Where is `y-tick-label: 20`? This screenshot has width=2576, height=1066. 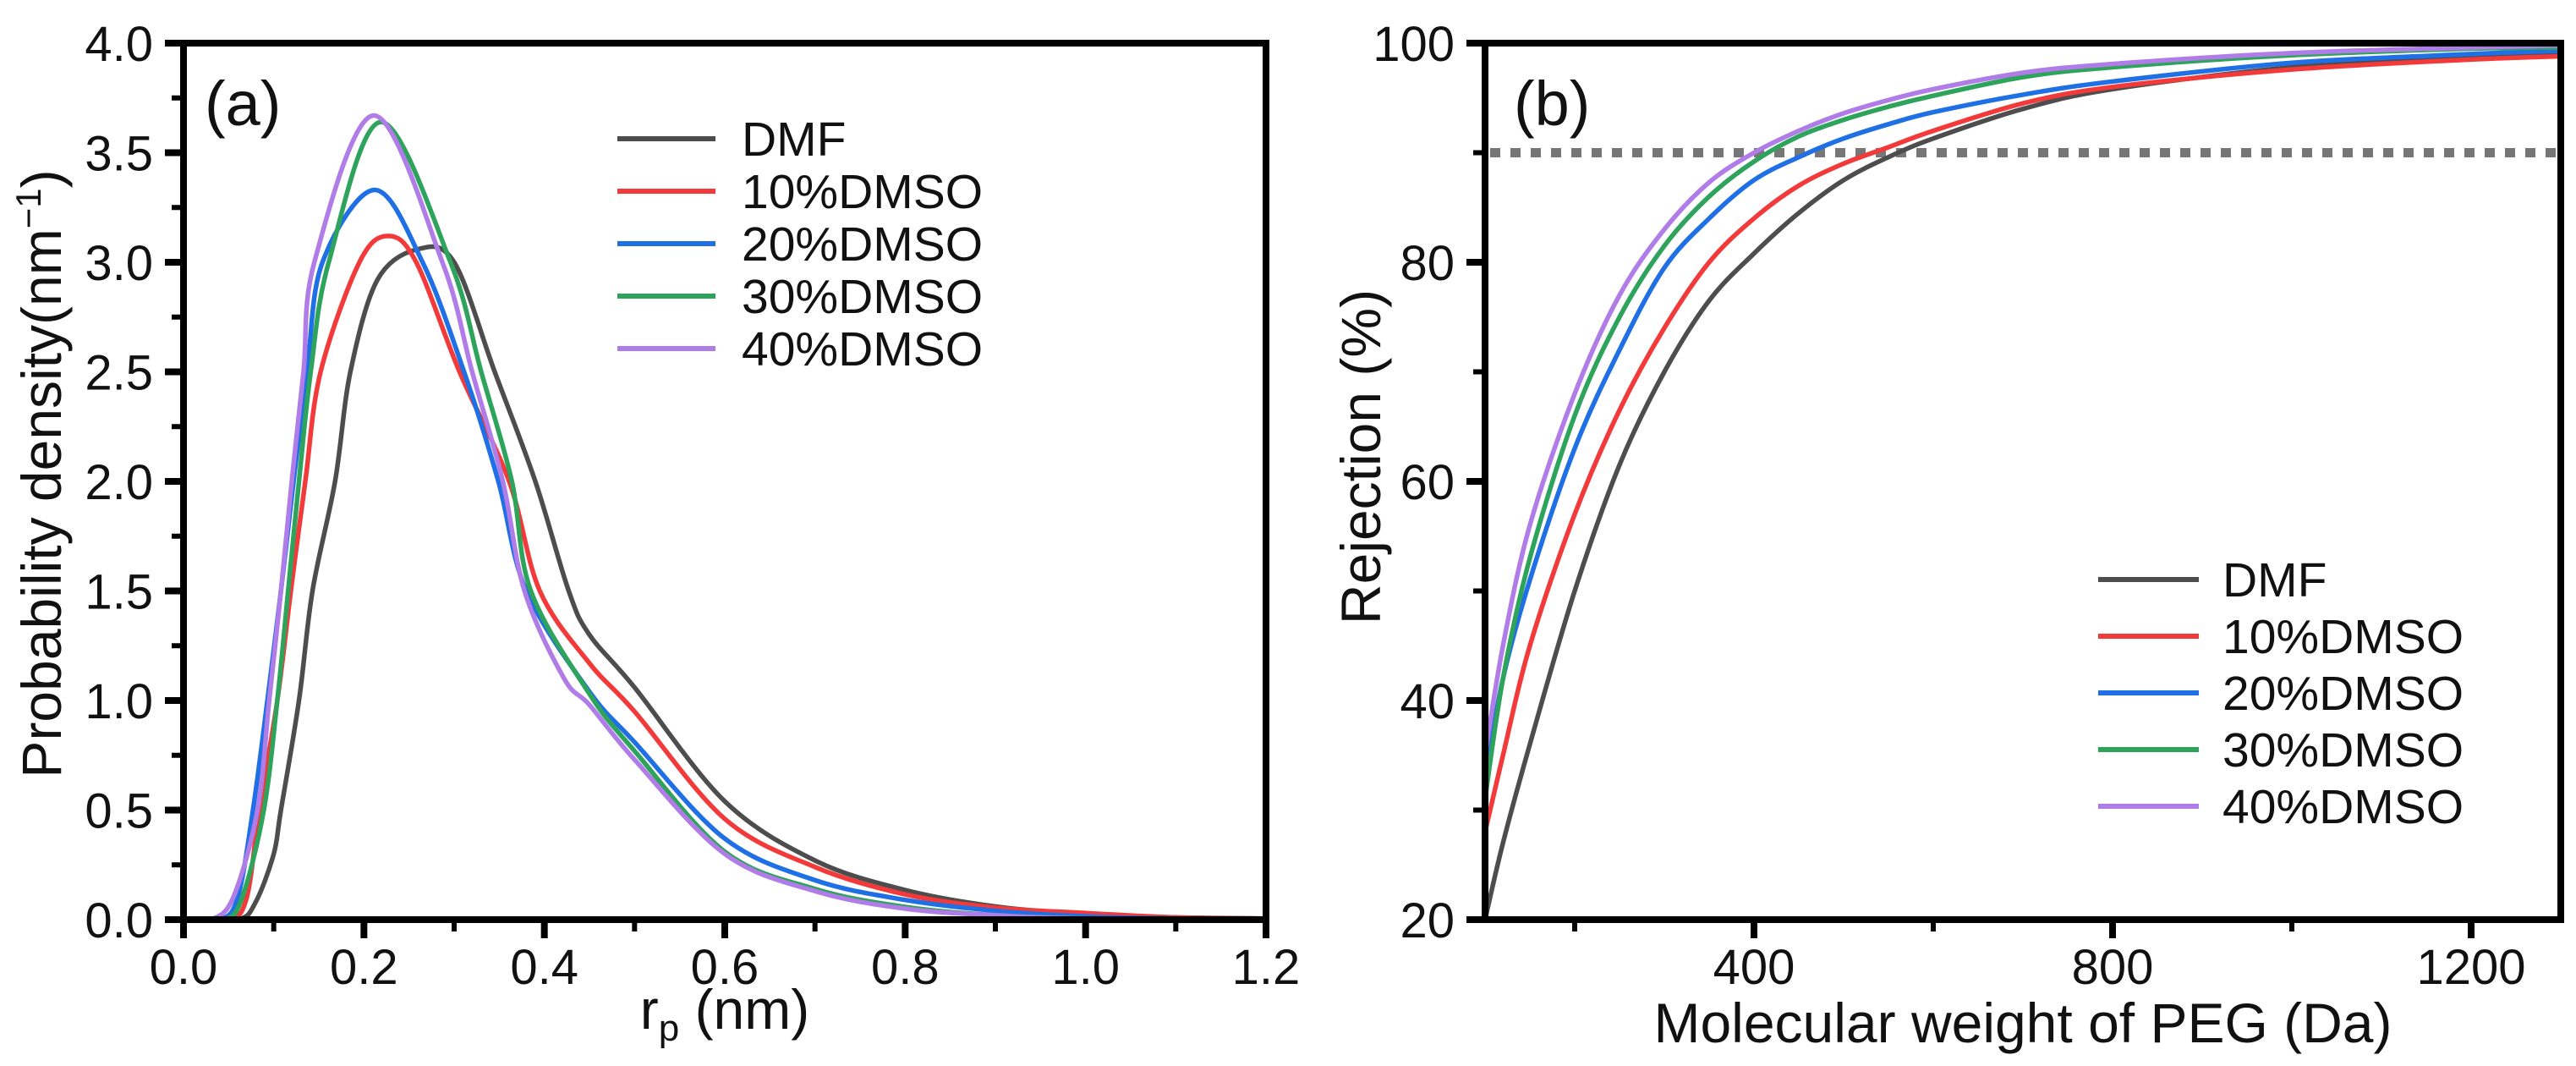
y-tick-label: 20 is located at coordinates (1427, 921).